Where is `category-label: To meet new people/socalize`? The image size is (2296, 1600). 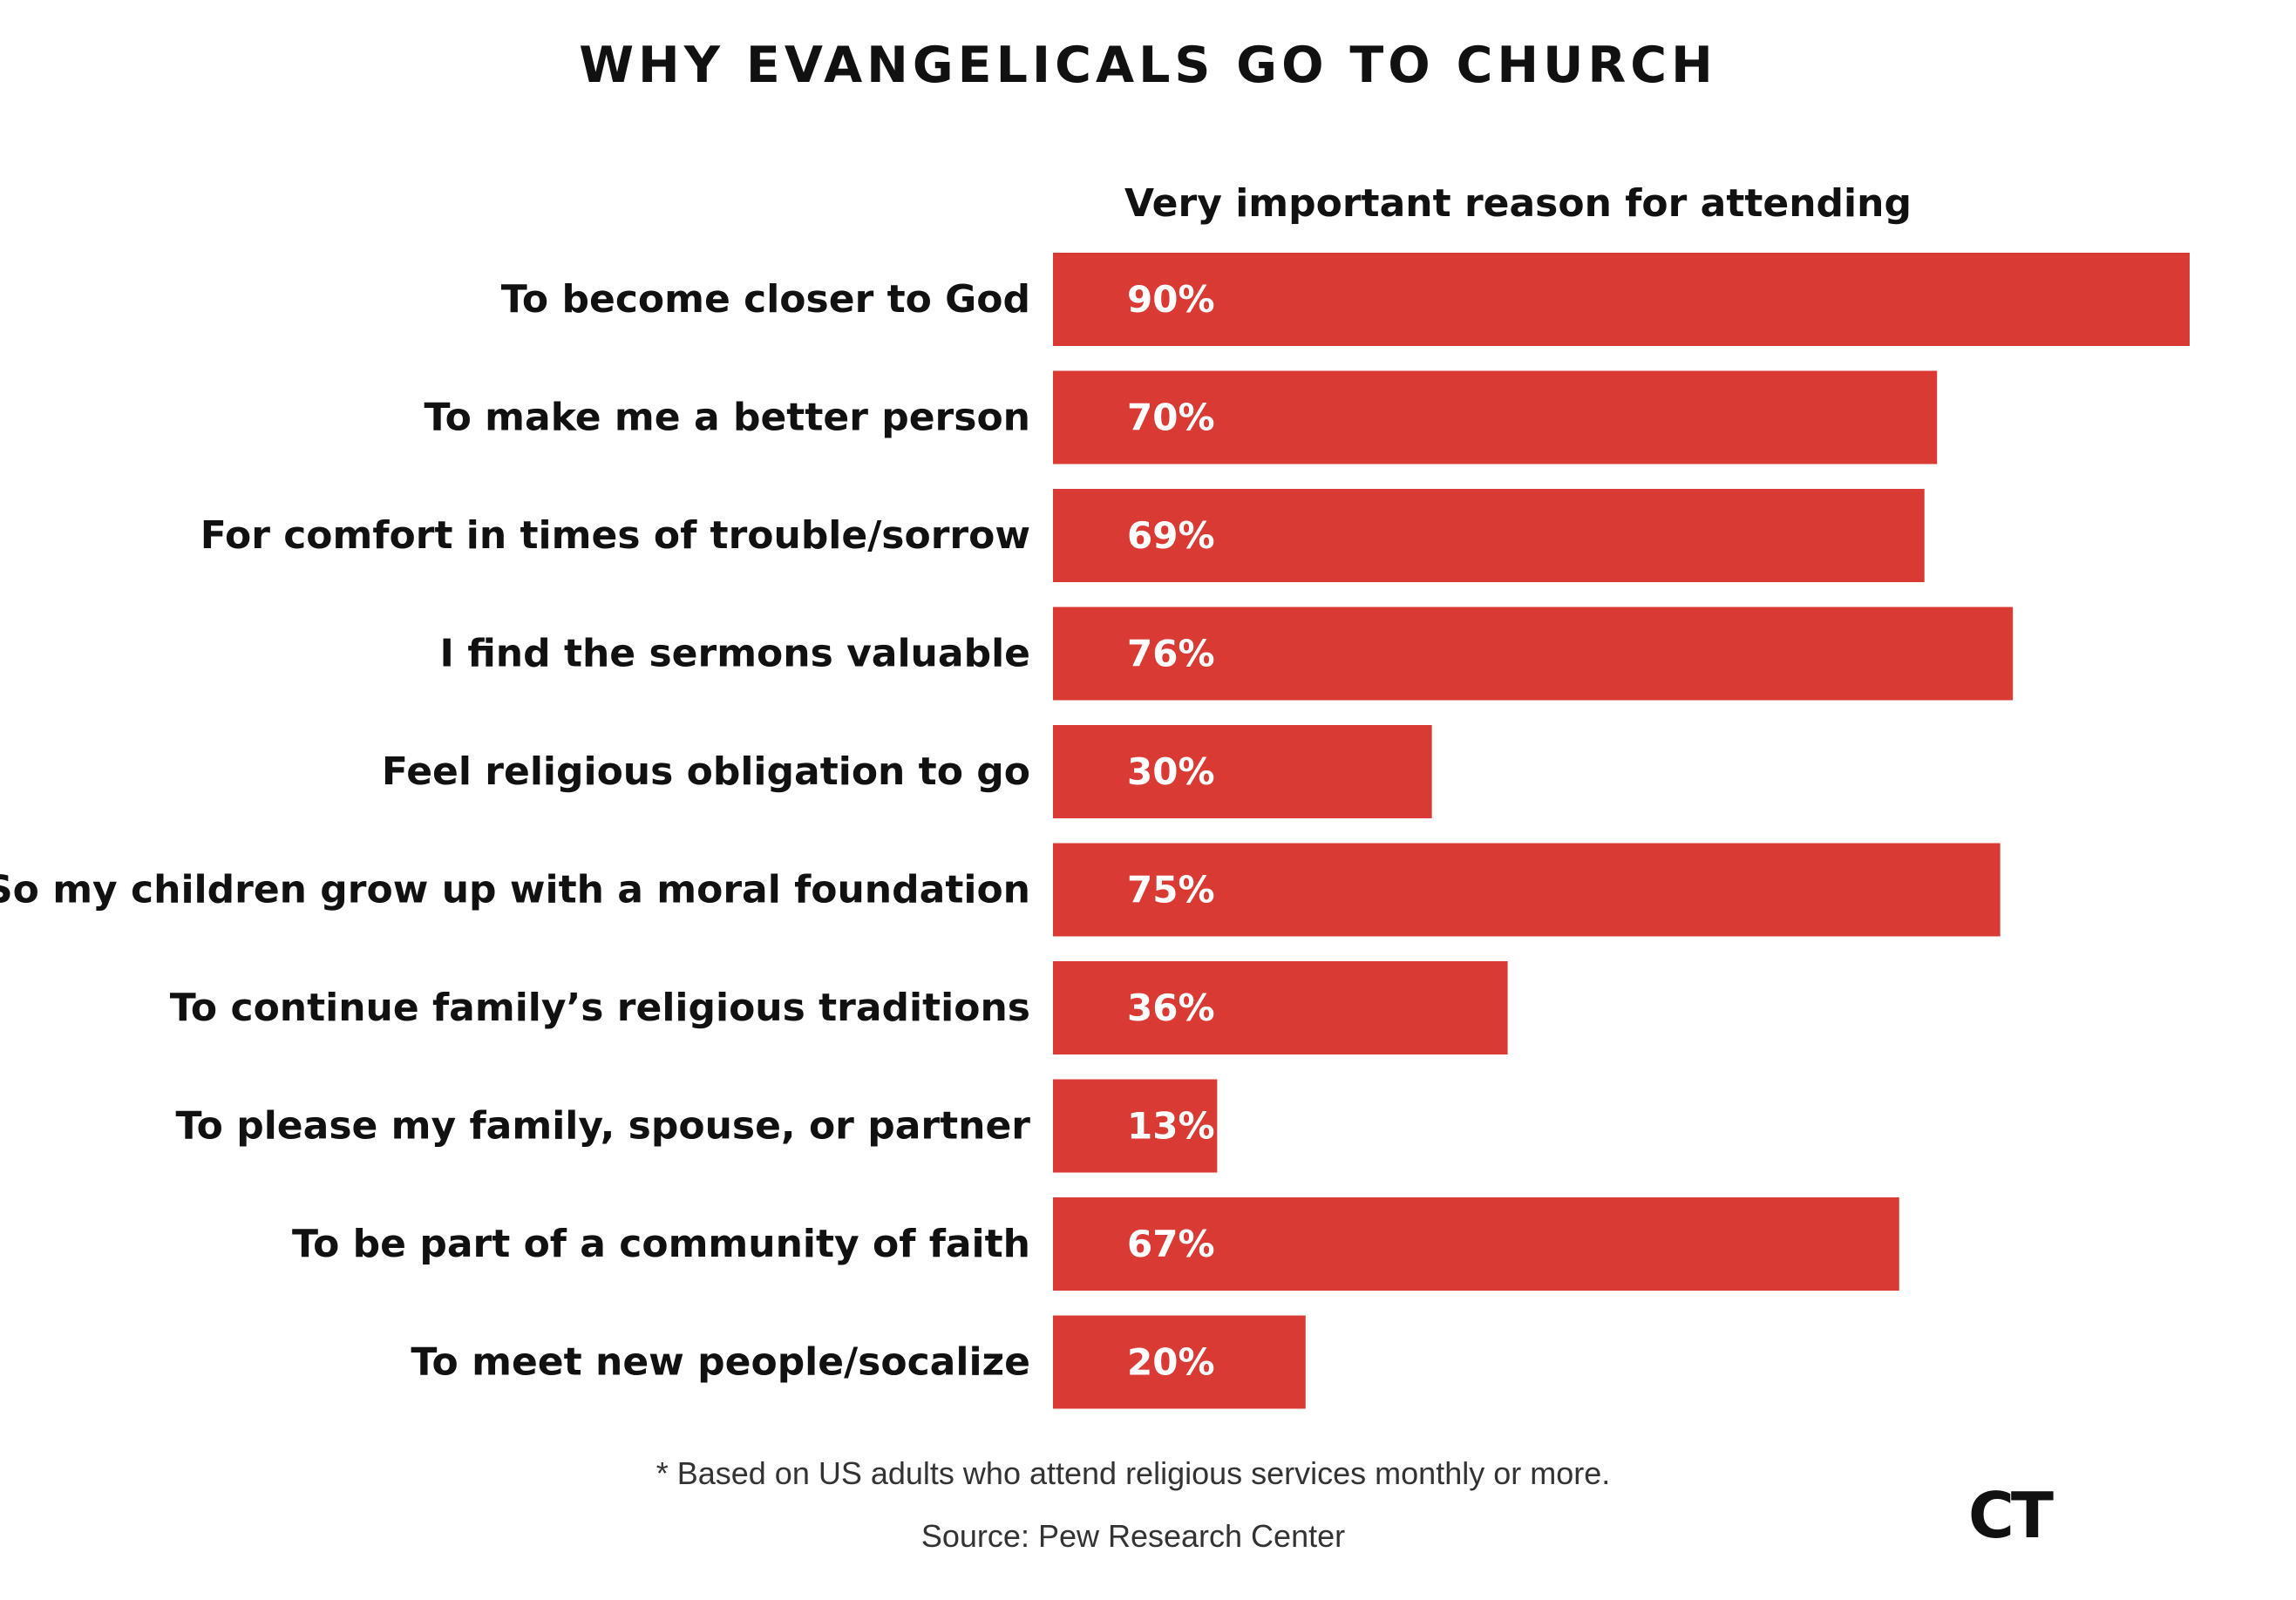
category-label: To meet new people/socalize is located at coordinates (720, 1362).